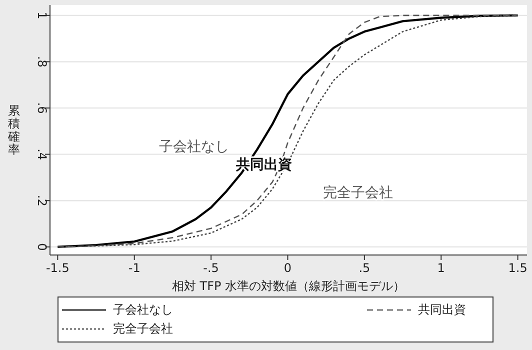 This screenshot has width=532, height=350. Describe the element at coordinates (194, 146) in the screenshot. I see `annotation: 子会社なし` at that location.